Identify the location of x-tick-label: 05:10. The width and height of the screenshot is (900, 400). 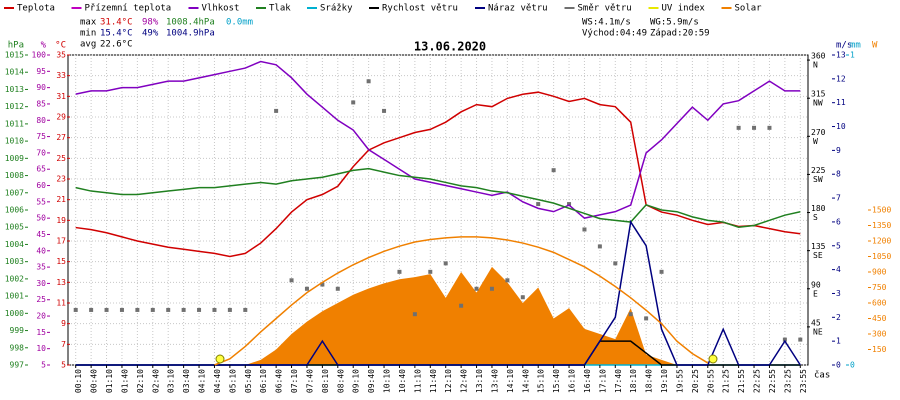
(232, 381).